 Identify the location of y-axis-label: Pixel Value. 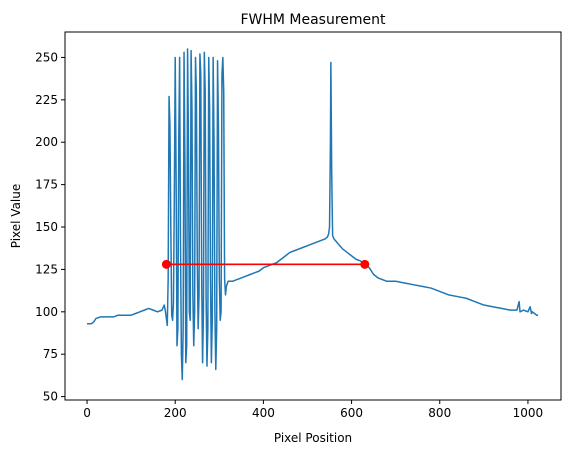
(16, 216).